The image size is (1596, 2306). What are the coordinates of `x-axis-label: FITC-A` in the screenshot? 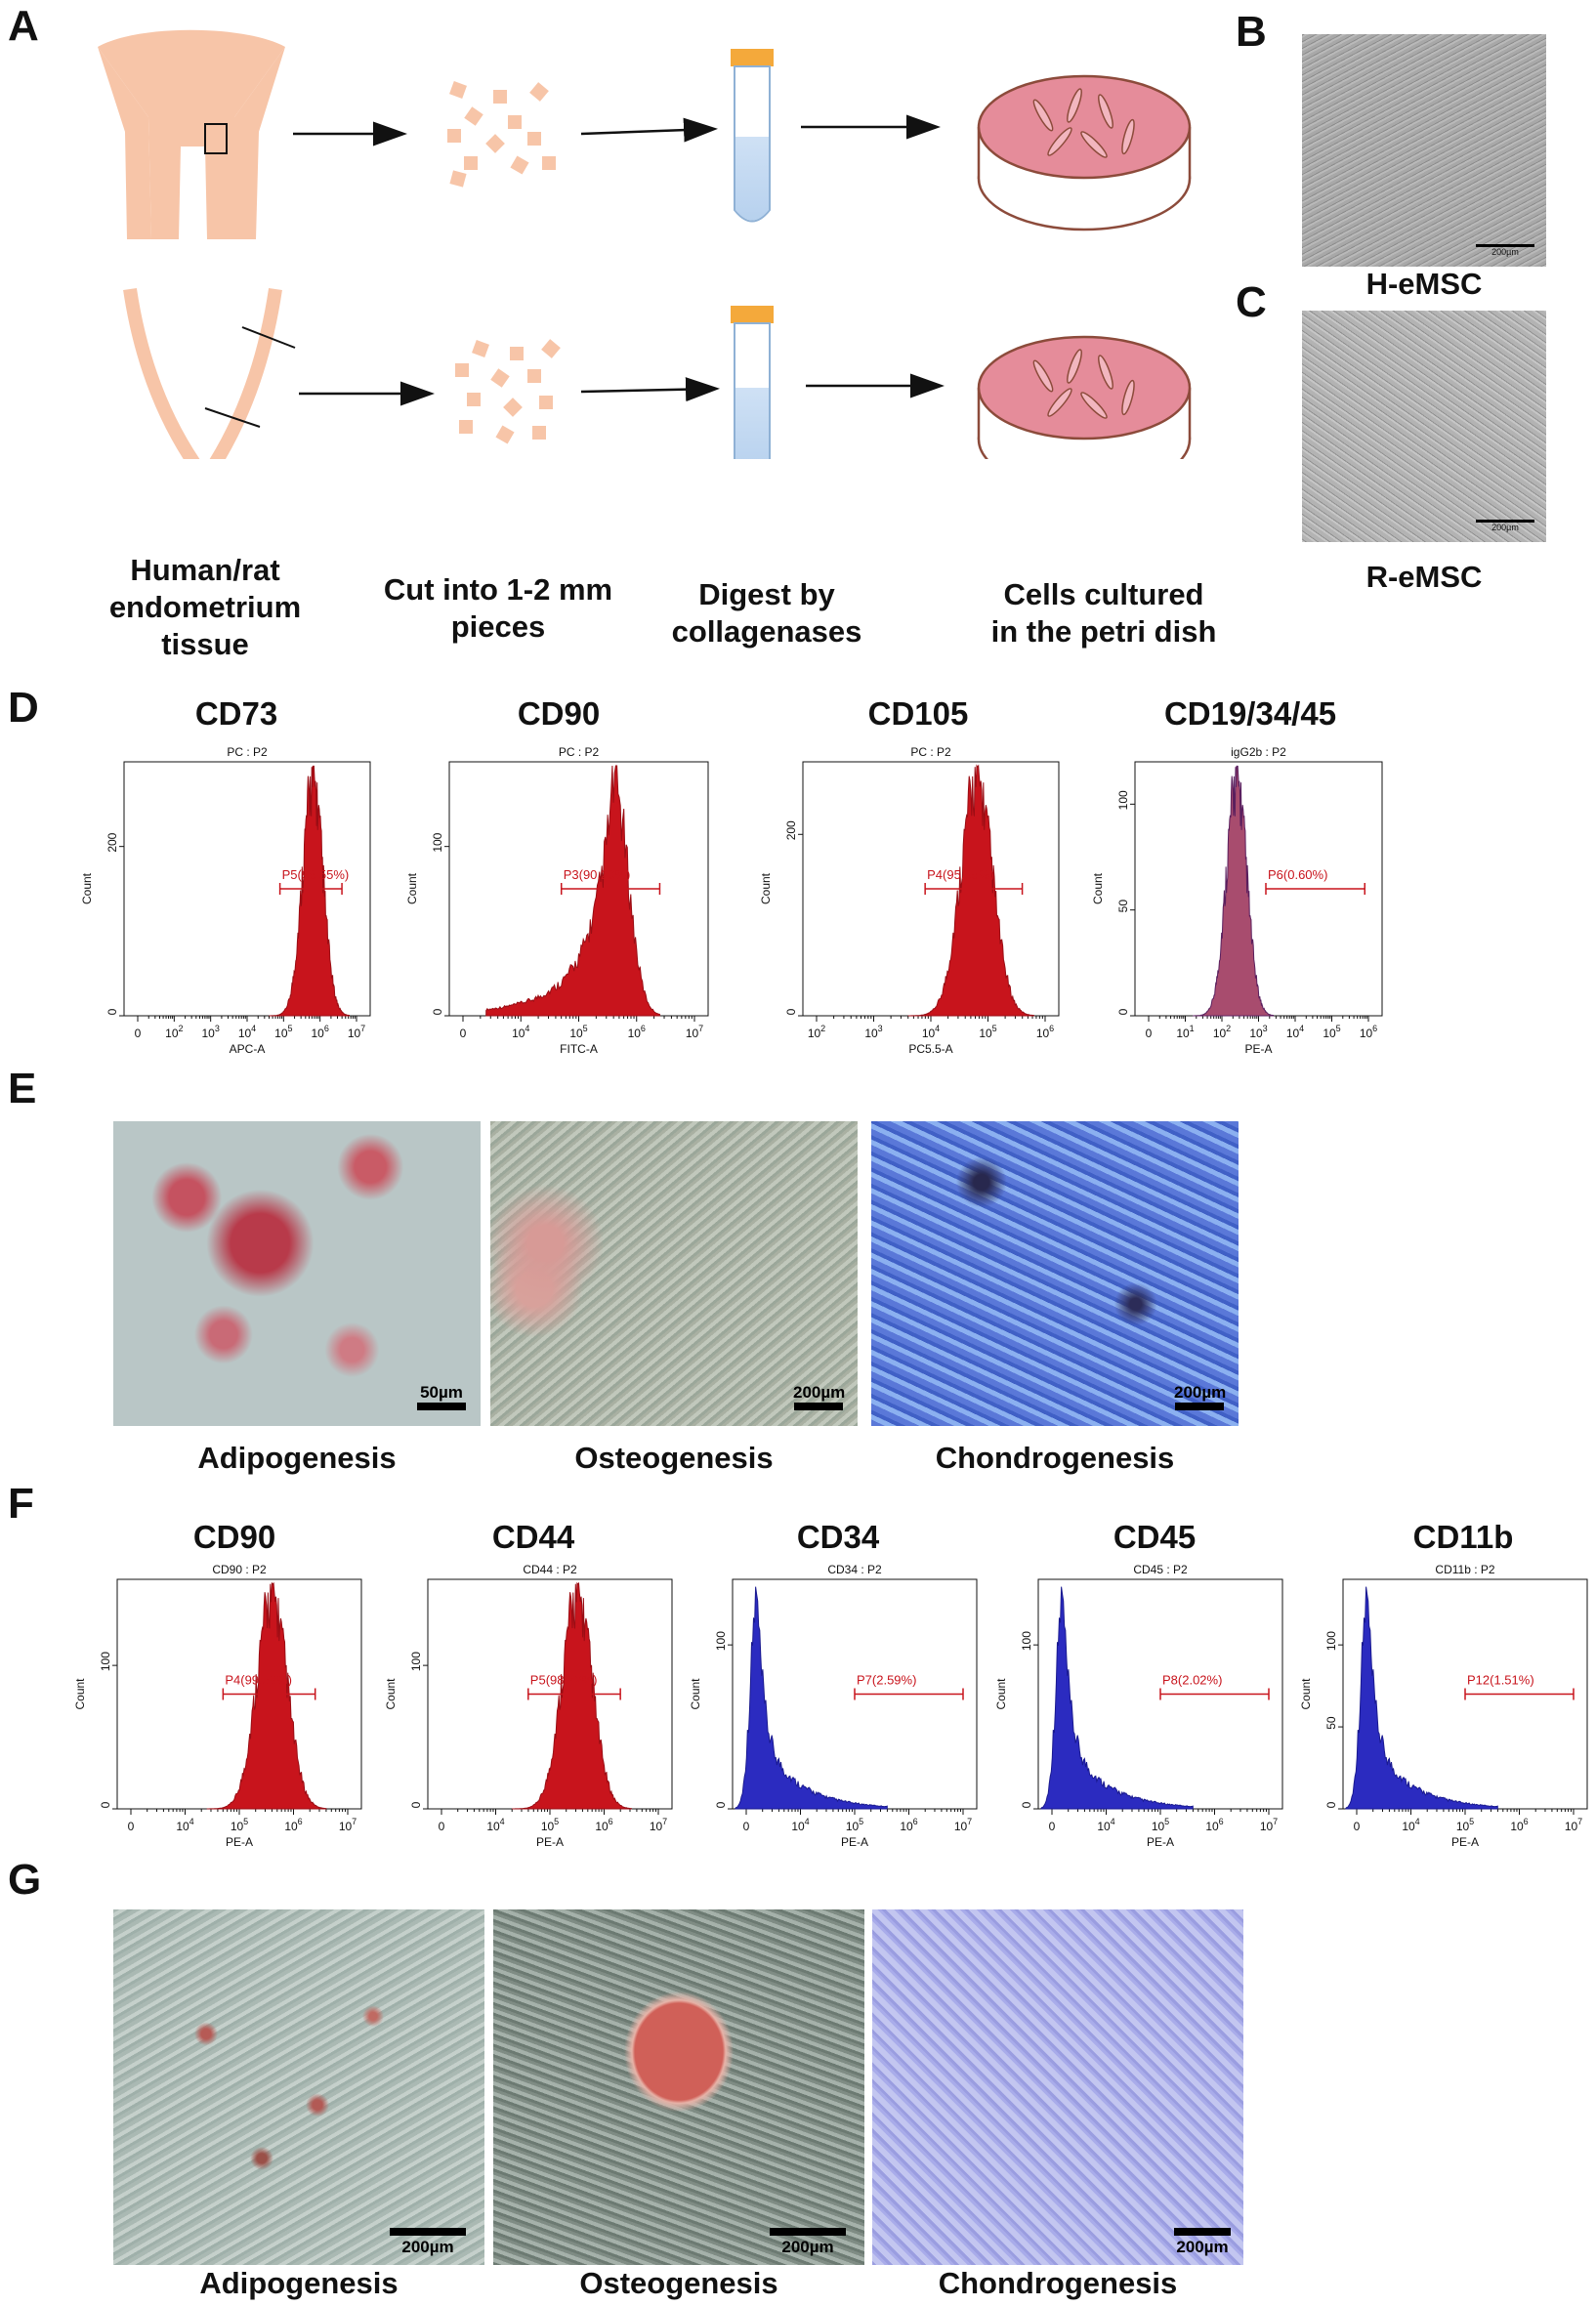 It's located at (579, 1049).